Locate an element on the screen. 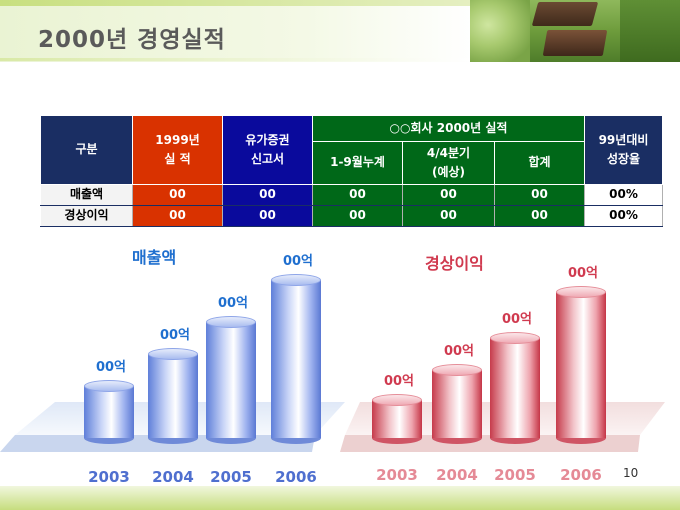 The height and width of the screenshot is (510, 680). th-securities: 유가증권 신고서 is located at coordinates (267, 150).